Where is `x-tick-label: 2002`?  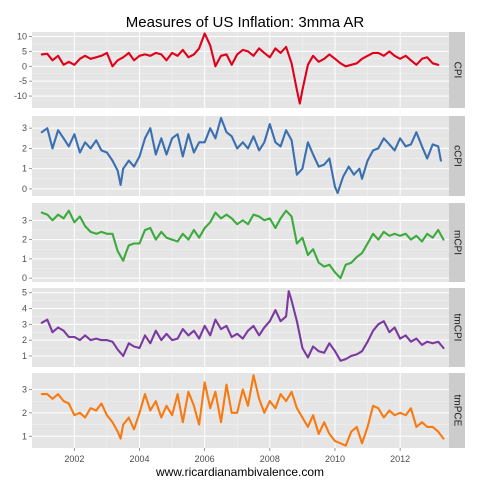
x-tick-label: 2002 is located at coordinates (74, 459).